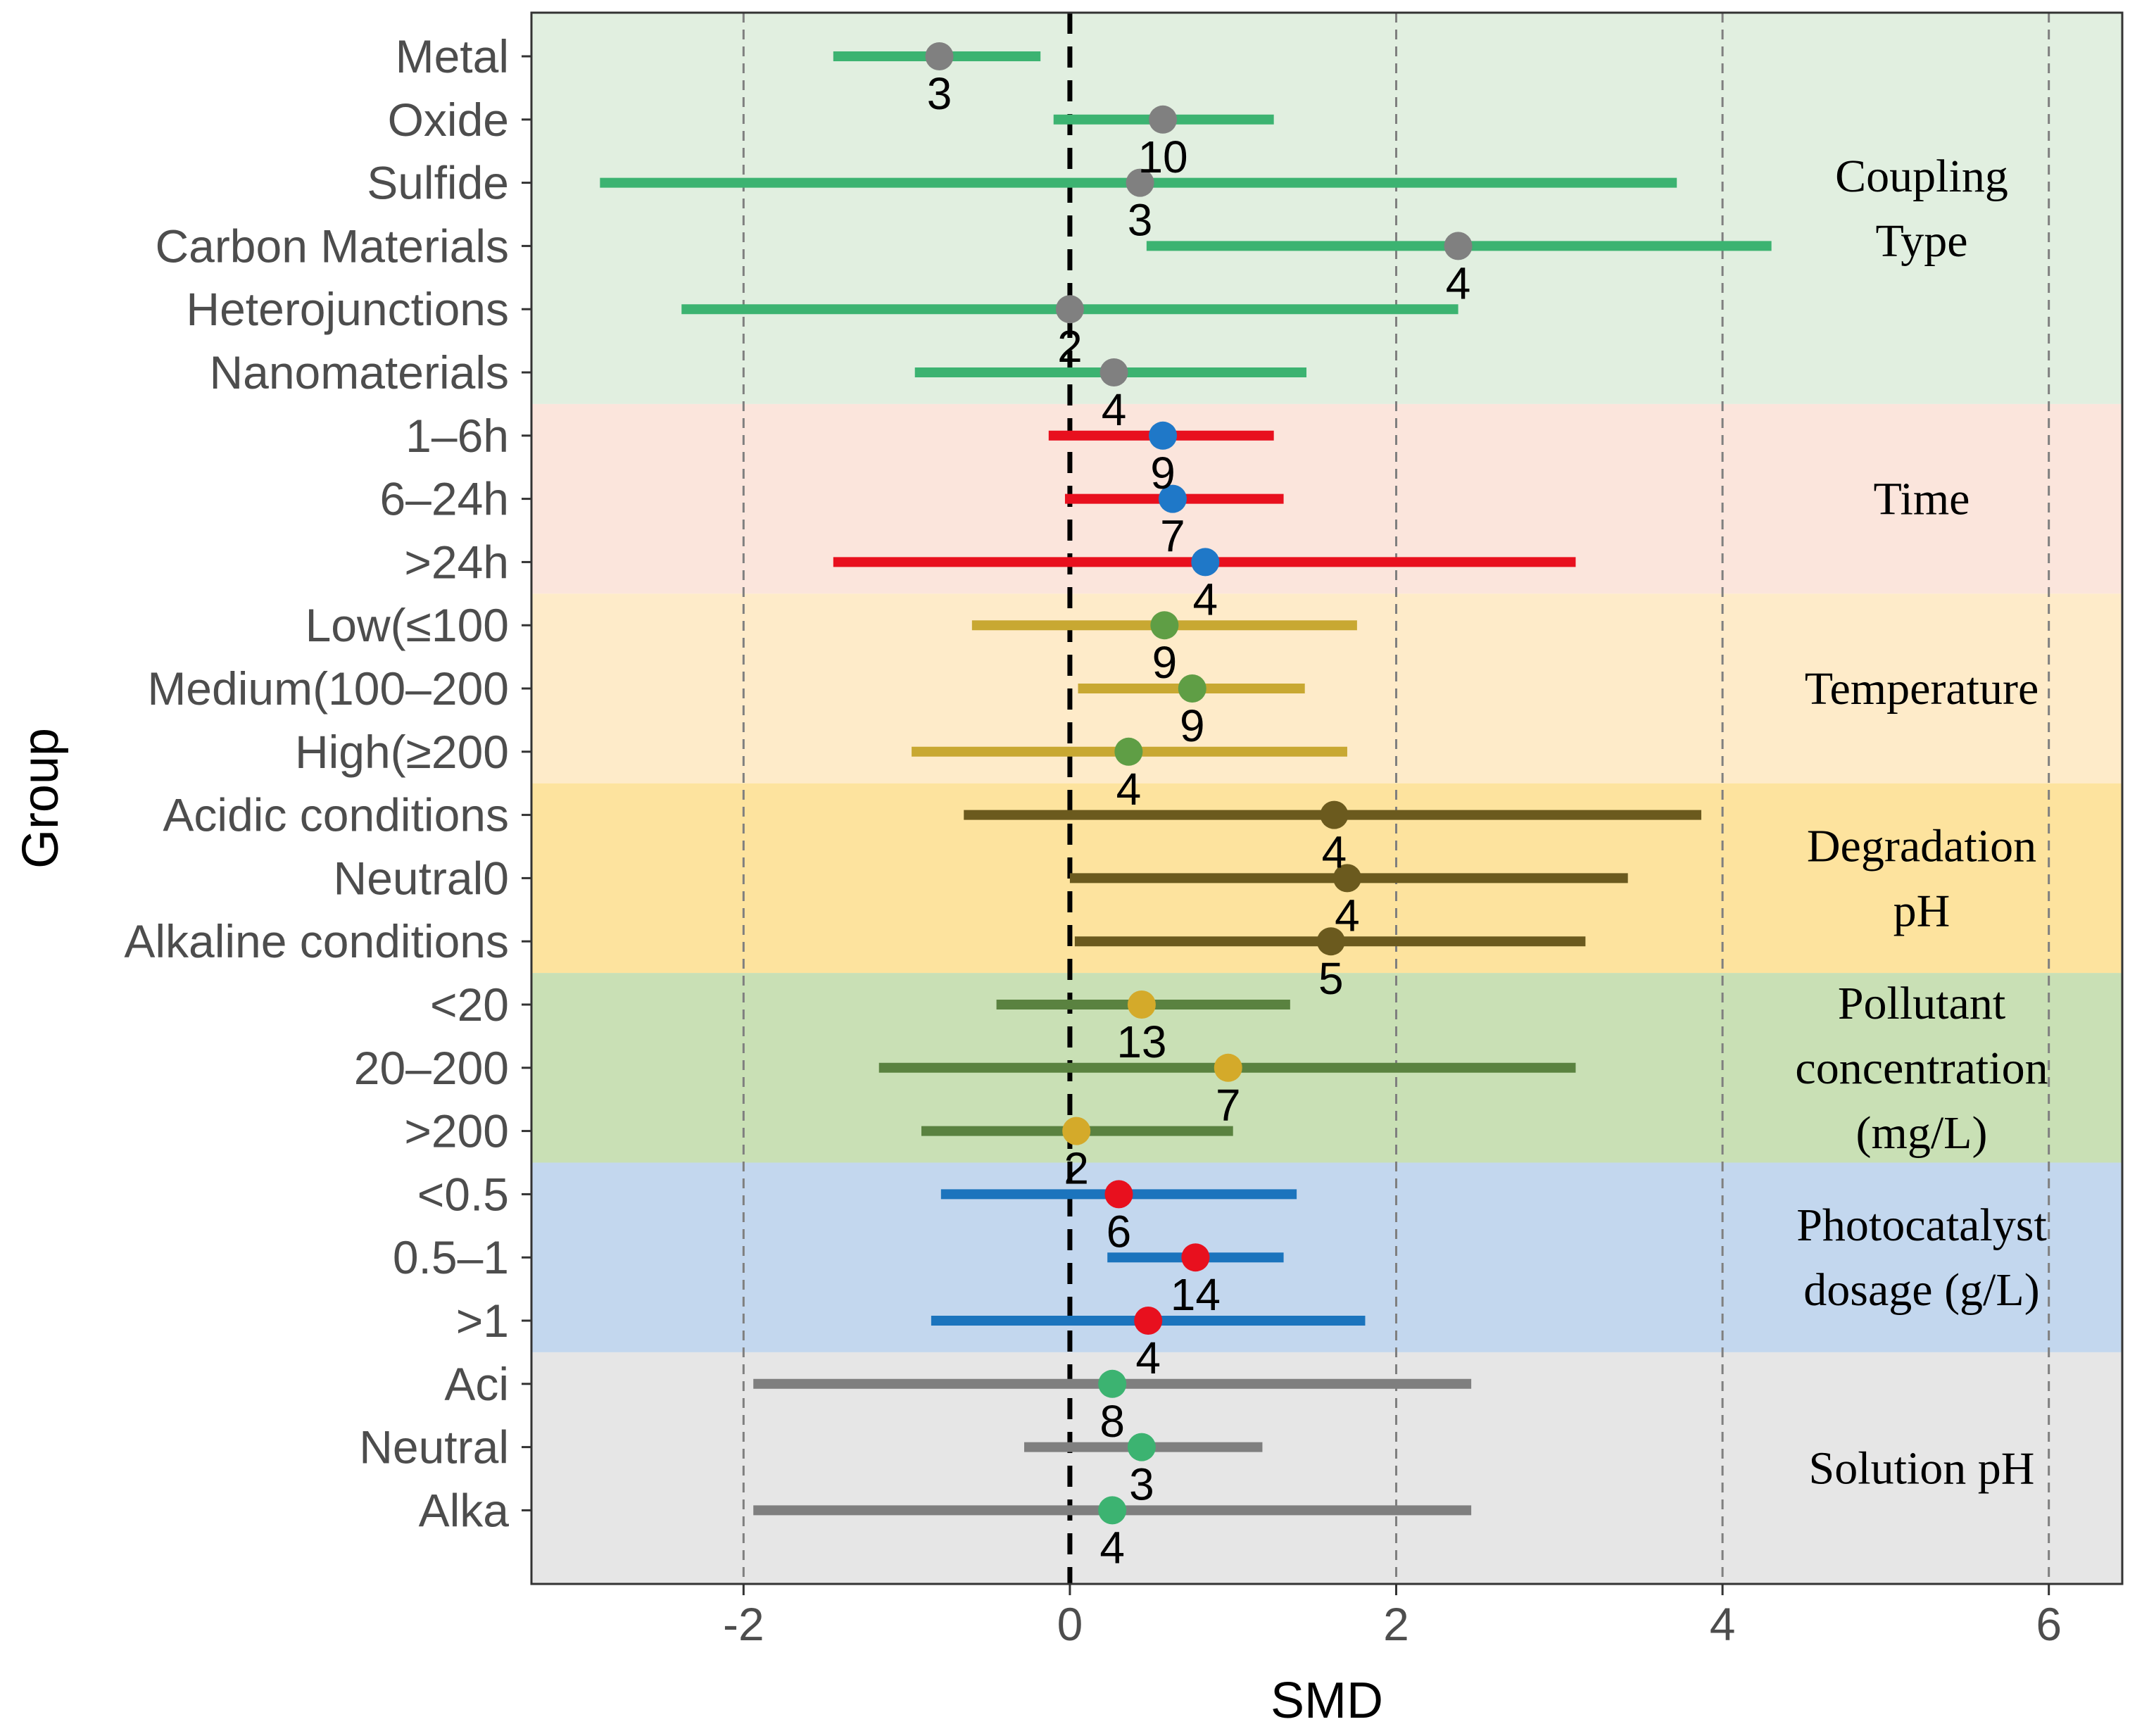 Image resolution: width=2130 pixels, height=1736 pixels. Describe the element at coordinates (332, 246) in the screenshot. I see `y-label-coupling-type-carbon-materials: Carbon Materials` at that location.